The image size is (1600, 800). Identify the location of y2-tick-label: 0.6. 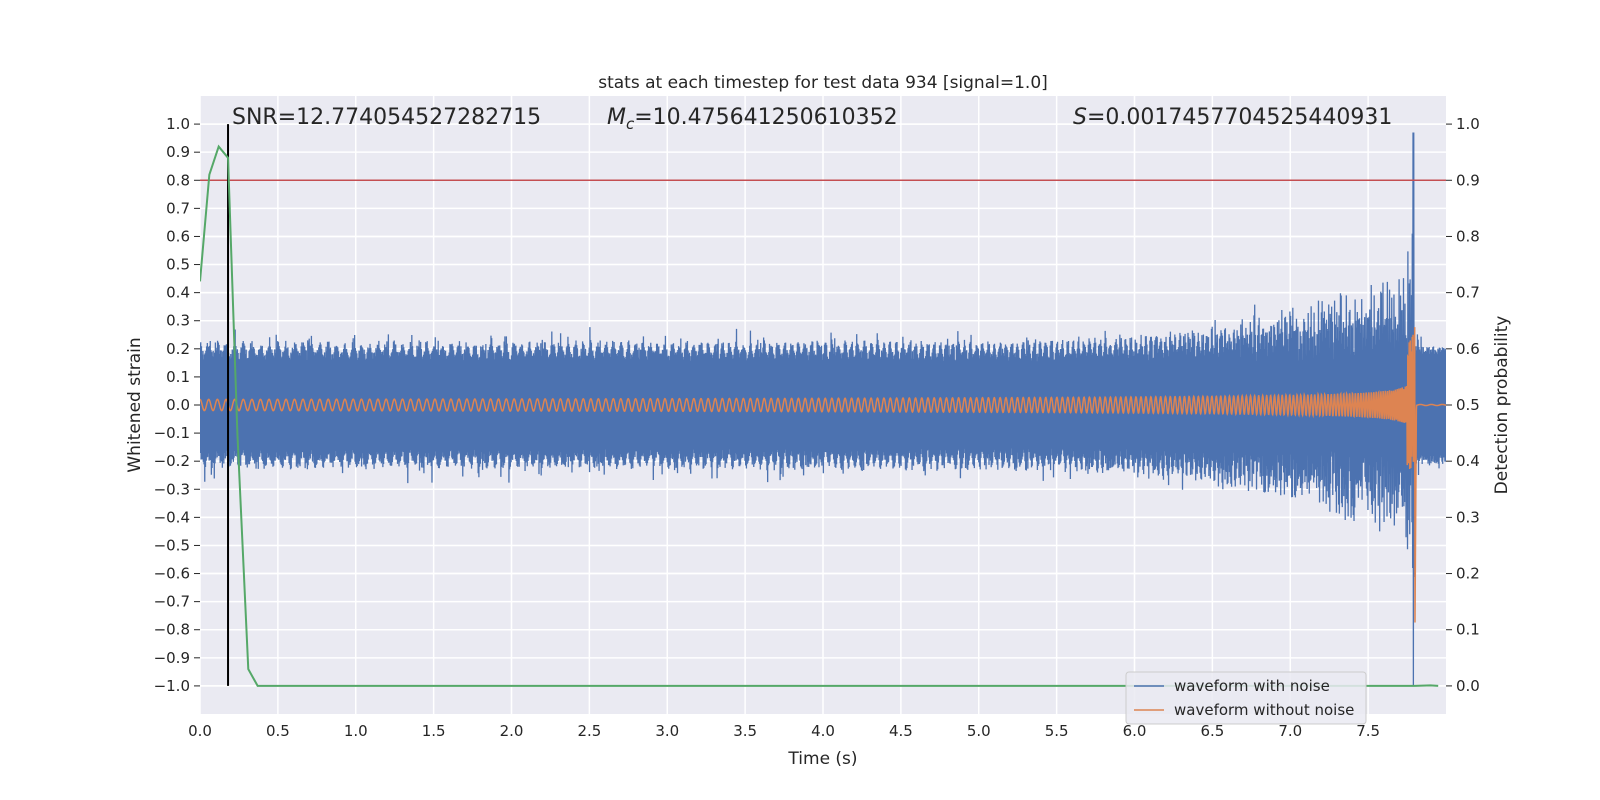
(1468, 349).